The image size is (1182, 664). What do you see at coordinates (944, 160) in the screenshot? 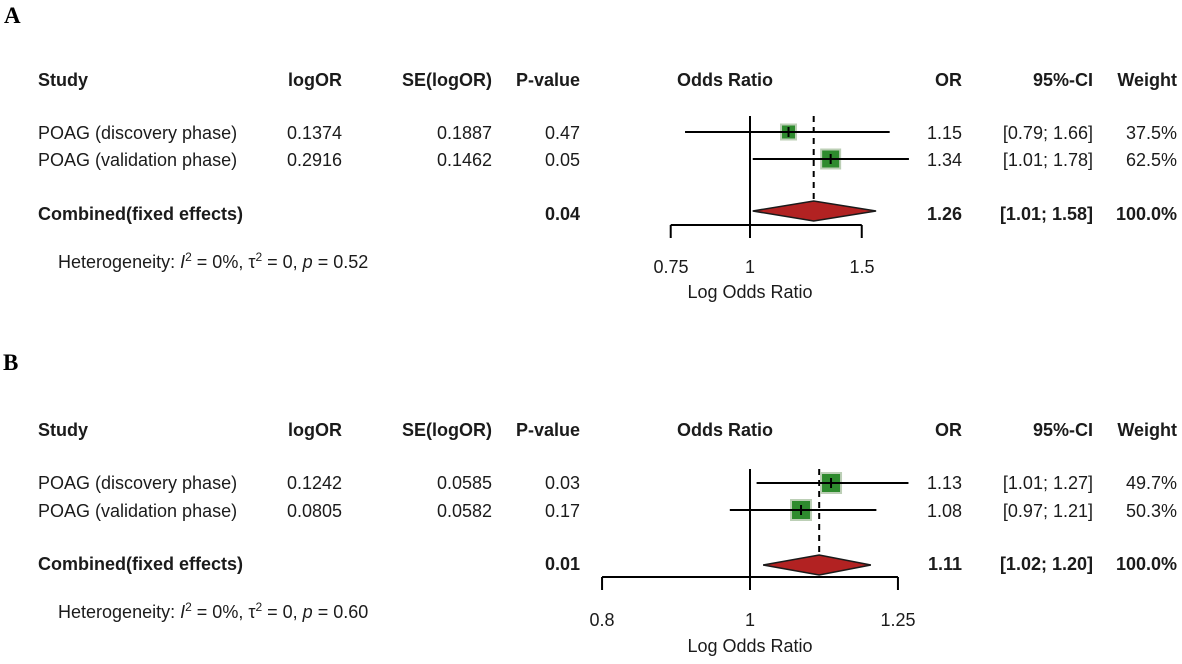
I see `study-row-or: 1.34` at bounding box center [944, 160].